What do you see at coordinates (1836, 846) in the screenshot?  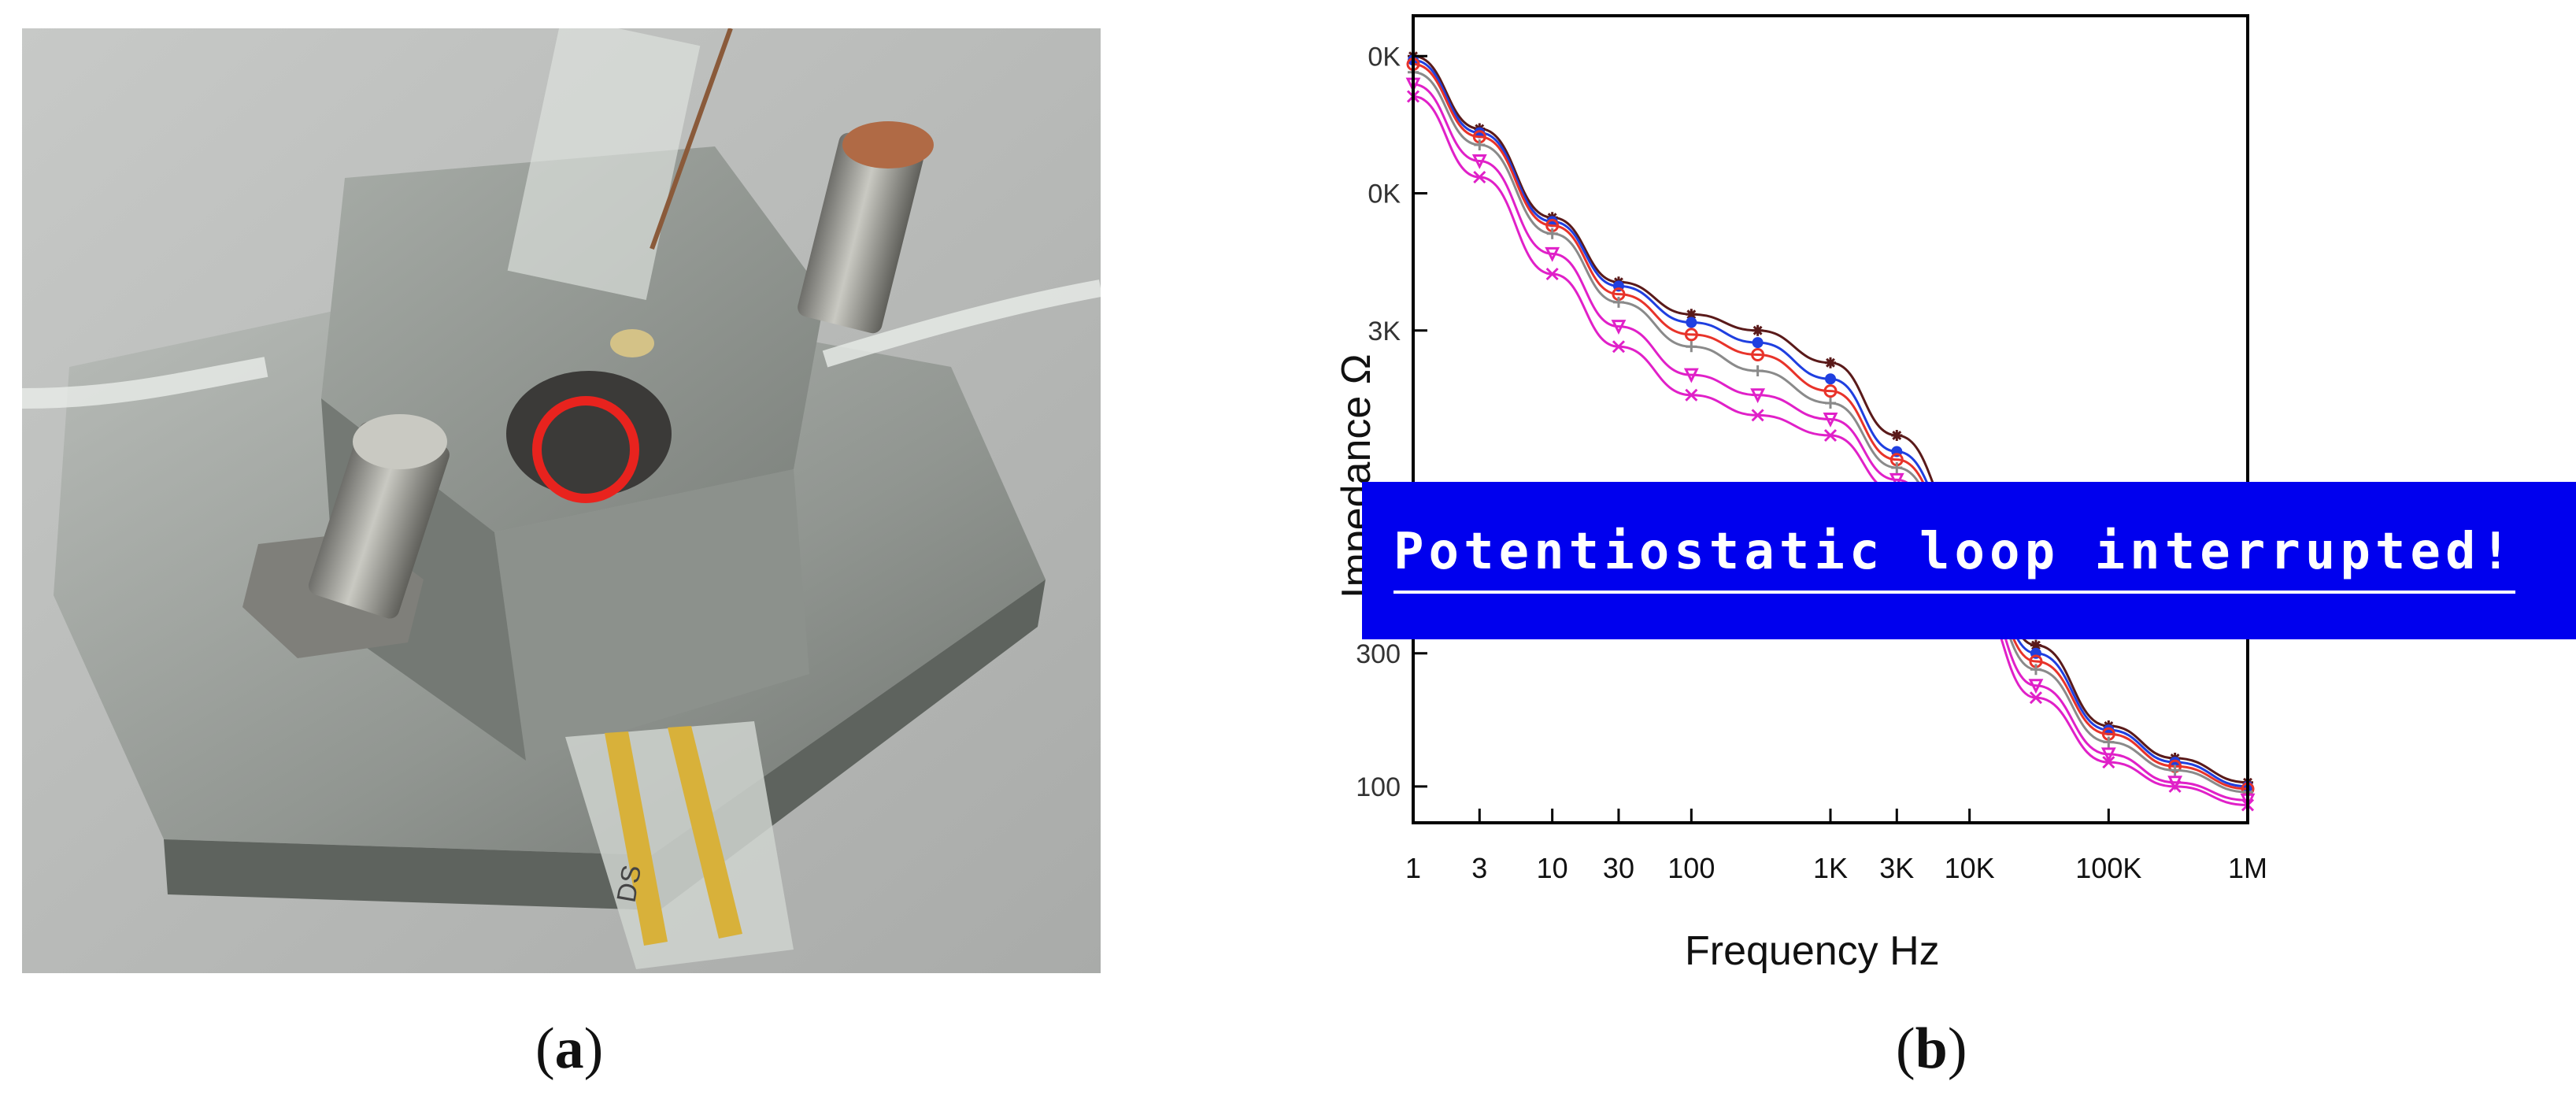 I see `x-axis: 1 3 10 30 100 1K 3K 10K 100K 1M` at bounding box center [1836, 846].